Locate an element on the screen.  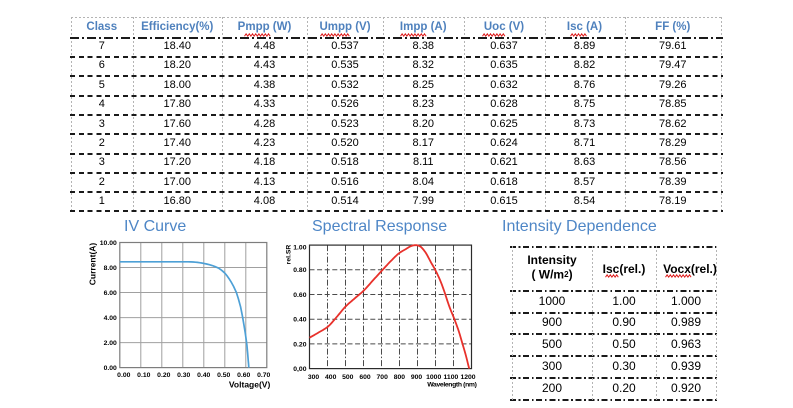
svg-text: 0,00 is located at coordinates (299, 369).